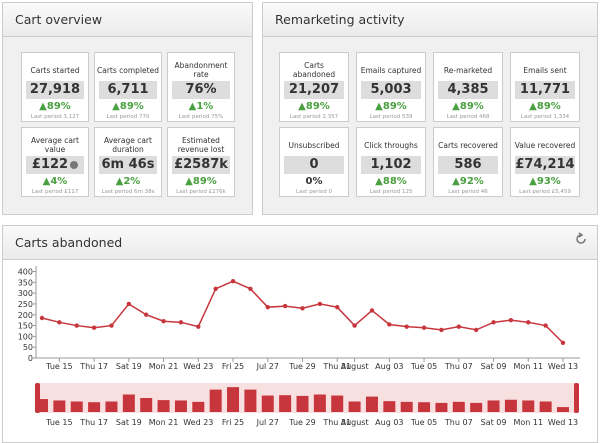  I want to click on card-previous: Last period £117, so click(55, 192).